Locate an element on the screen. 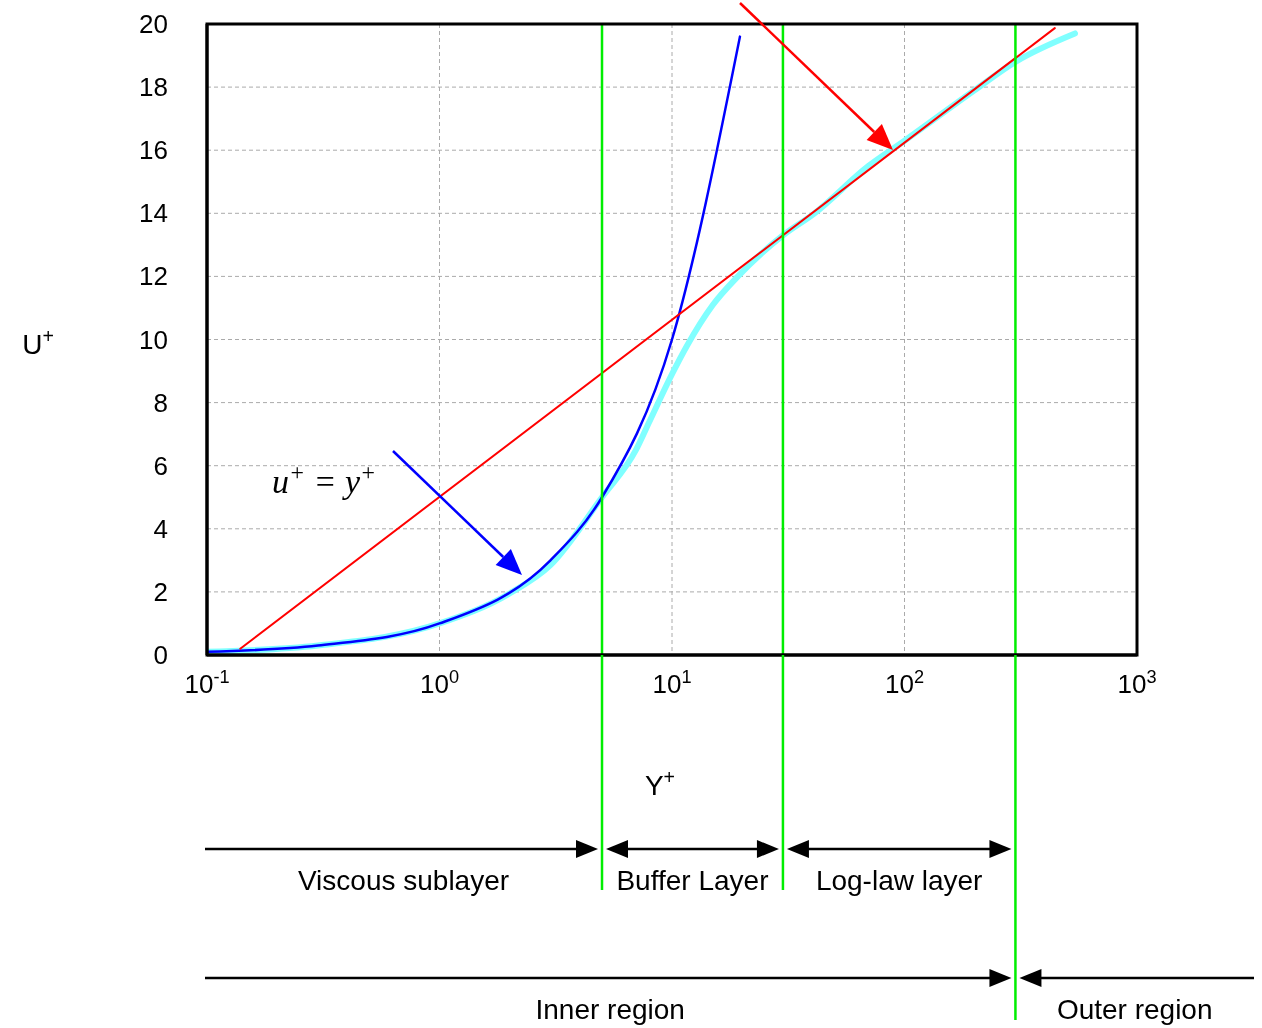 The image size is (1262, 1028). x-tick-label: 10$^{2}$ is located at coordinates (904, 683).